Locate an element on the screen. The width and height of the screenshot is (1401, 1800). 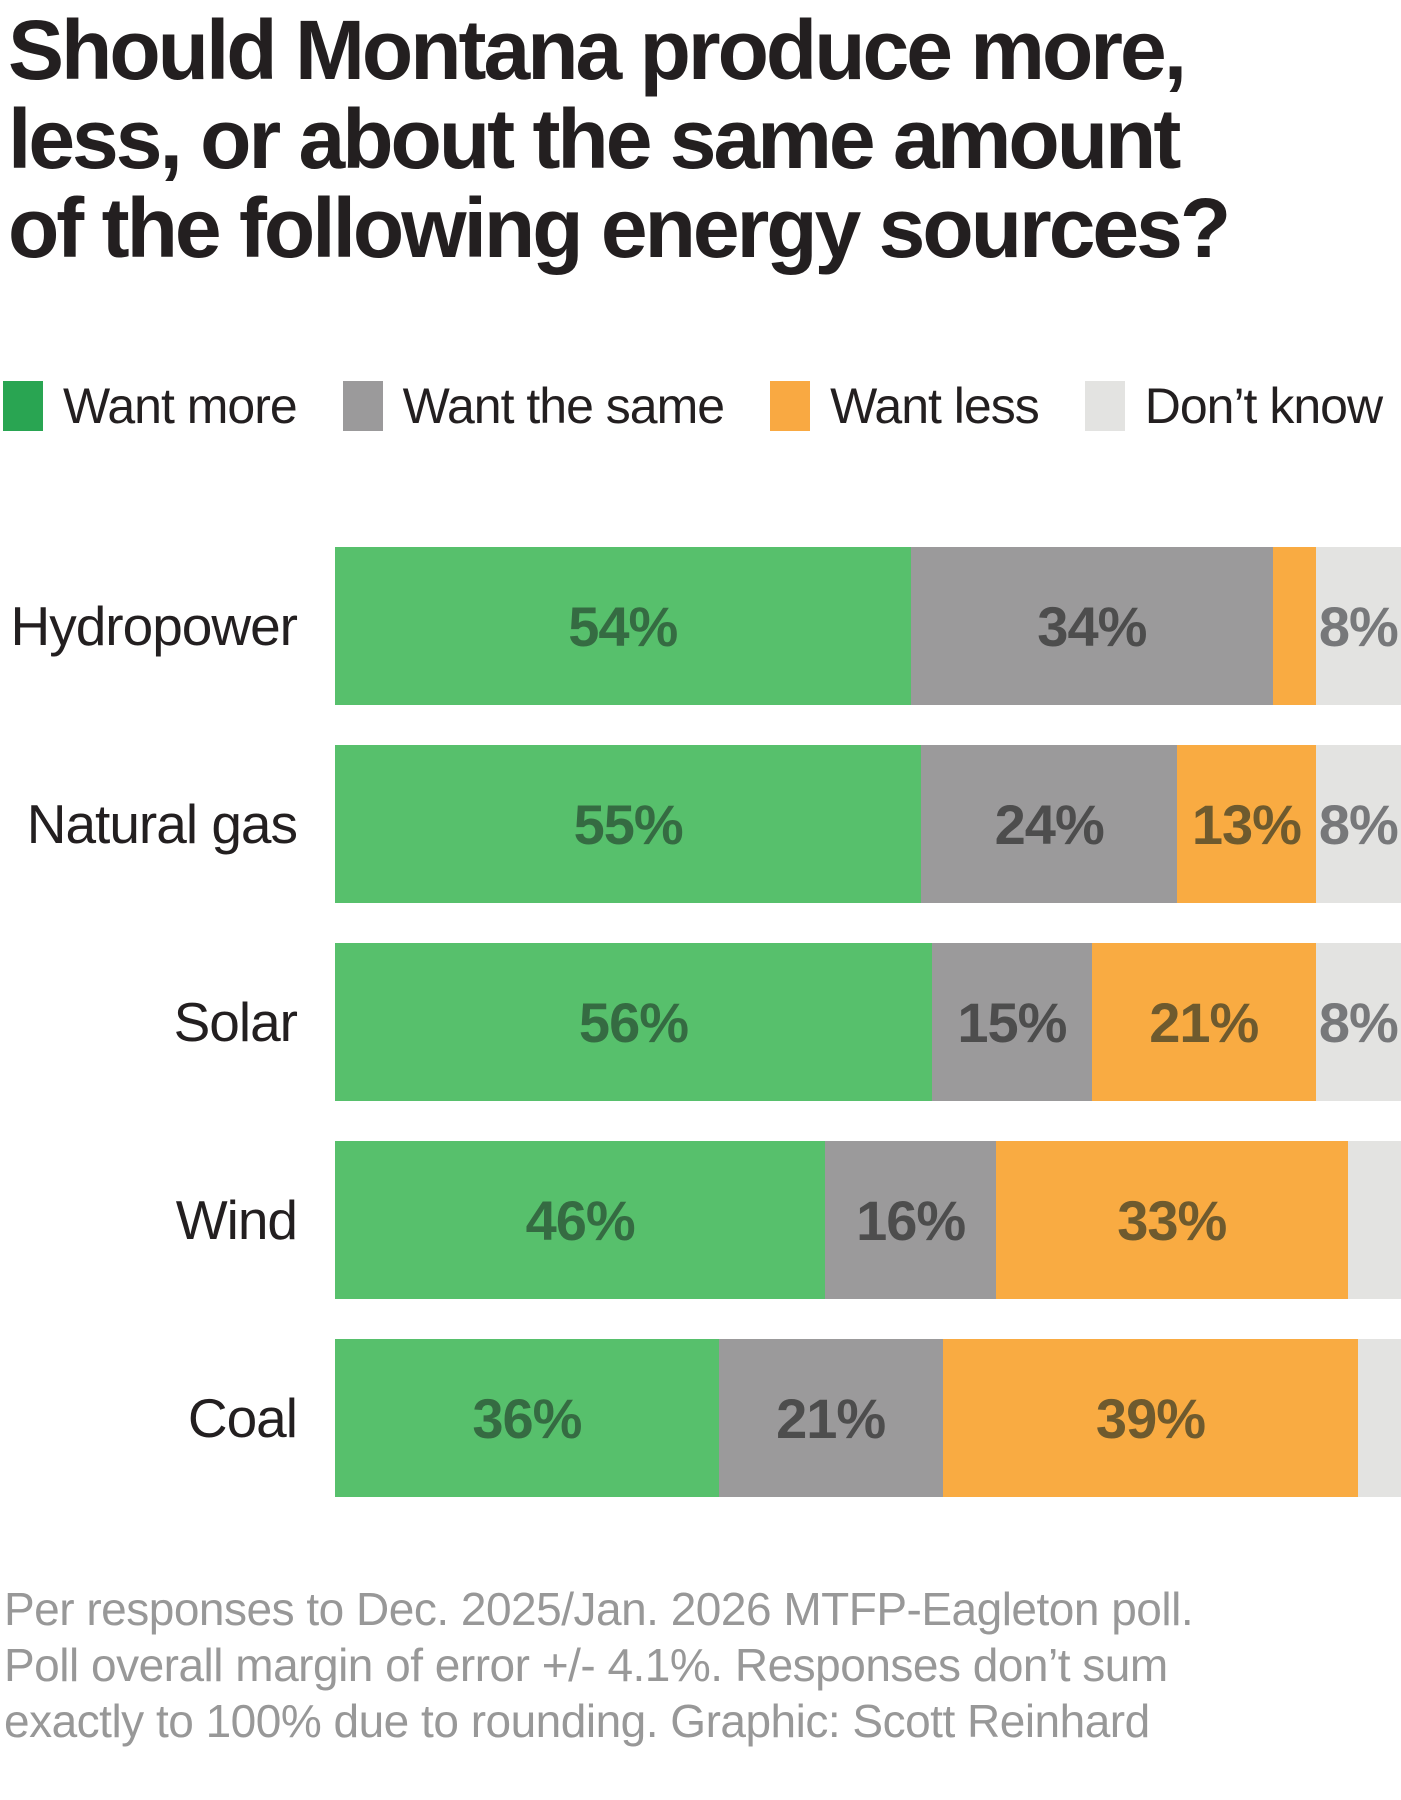
segment-value-label: 24% is located at coordinates (1049, 824).